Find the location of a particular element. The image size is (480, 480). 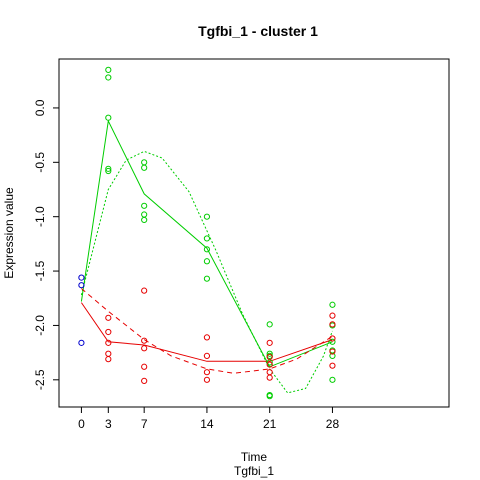

y-tick-label: -2.5 is located at coordinates (40, 379).